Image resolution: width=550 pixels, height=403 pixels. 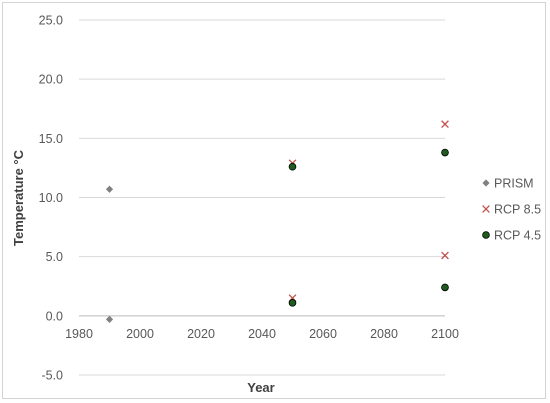 What do you see at coordinates (52, 376) in the screenshot?
I see `y-tick-label: -5.0` at bounding box center [52, 376].